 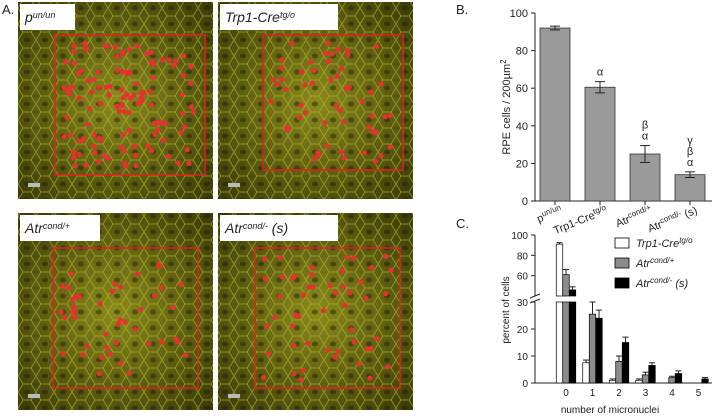 I want to click on image-label-base: Atr, so click(x=234, y=228).